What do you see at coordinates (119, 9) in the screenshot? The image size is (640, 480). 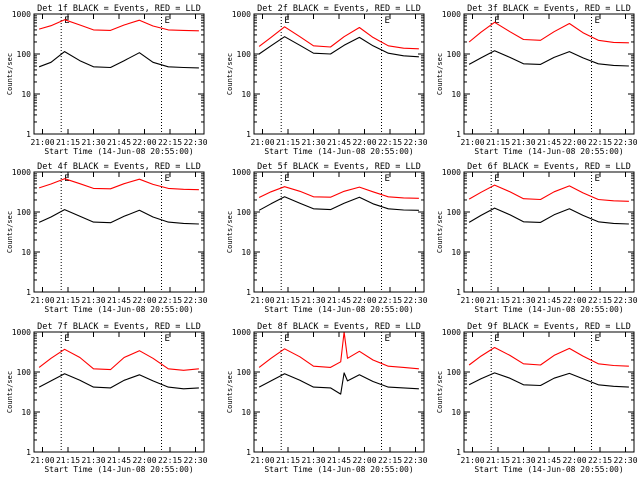 I see `chart-title: Det 1f BLACK = Events, RED = LLD` at bounding box center [119, 9].